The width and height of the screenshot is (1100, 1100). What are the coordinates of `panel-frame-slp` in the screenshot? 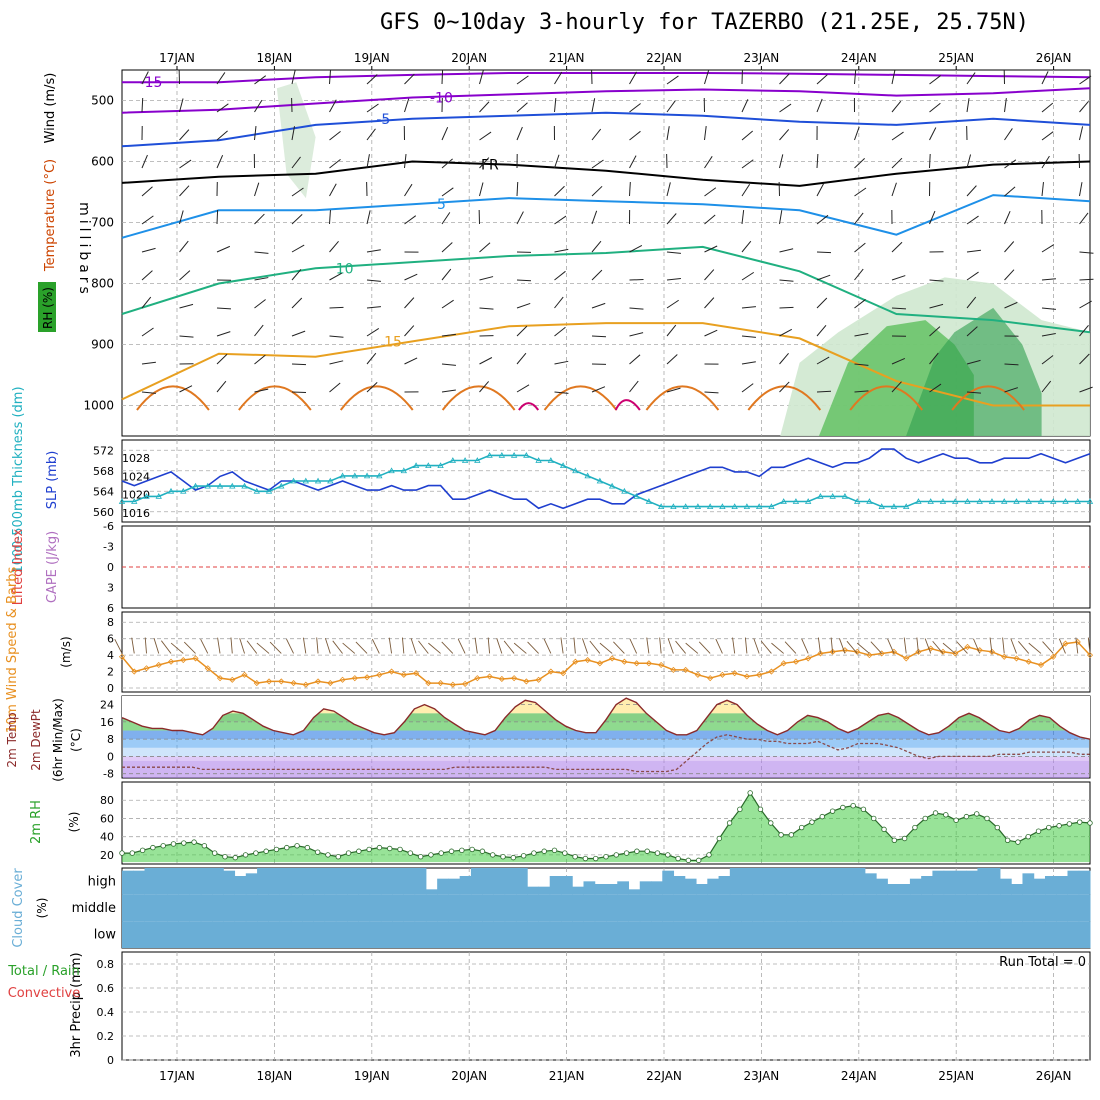 It's located at (606, 481).